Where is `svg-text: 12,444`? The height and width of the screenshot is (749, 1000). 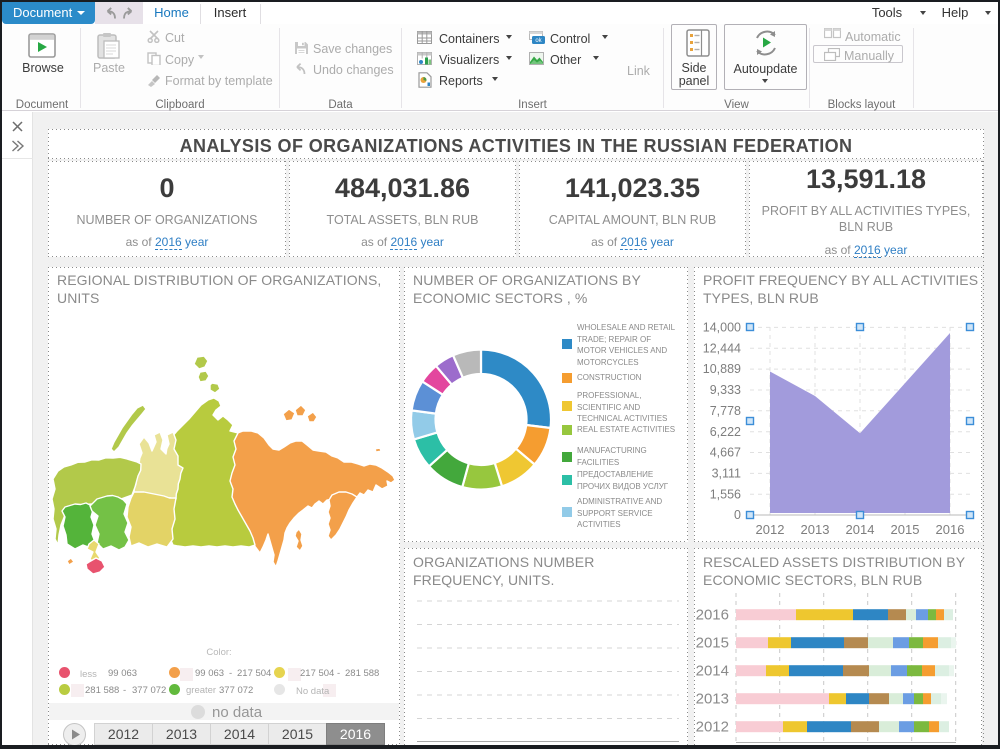 svg-text: 12,444 is located at coordinates (722, 348).